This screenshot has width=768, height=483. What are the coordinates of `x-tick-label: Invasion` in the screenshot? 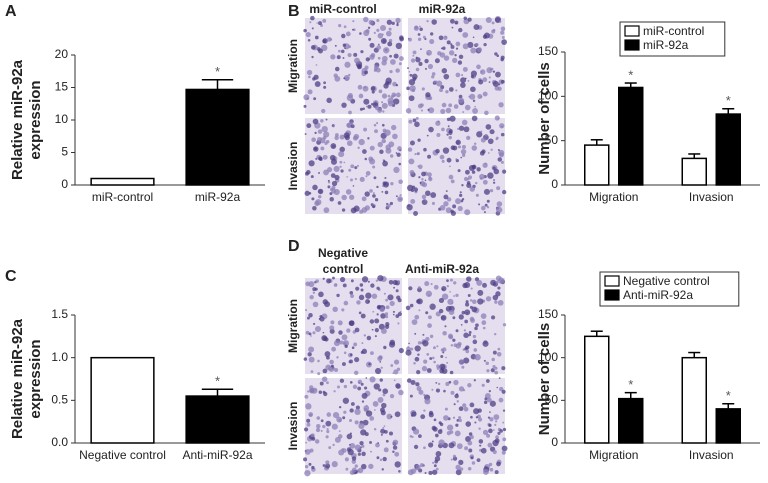 It's located at (711, 197).